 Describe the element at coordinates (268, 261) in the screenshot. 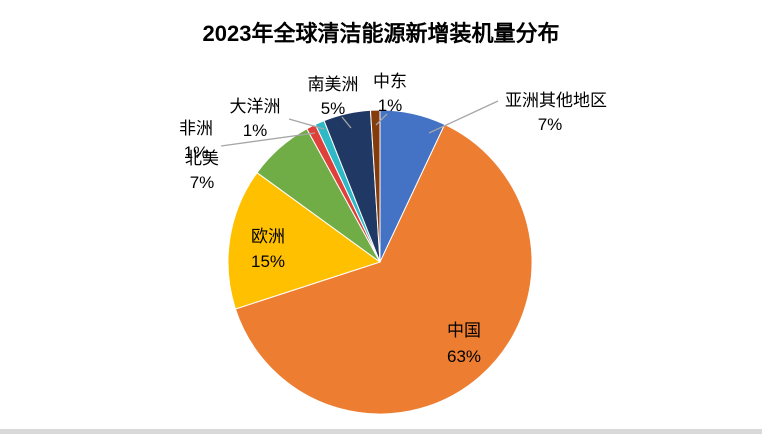

I see `slice-value: 15%` at that location.